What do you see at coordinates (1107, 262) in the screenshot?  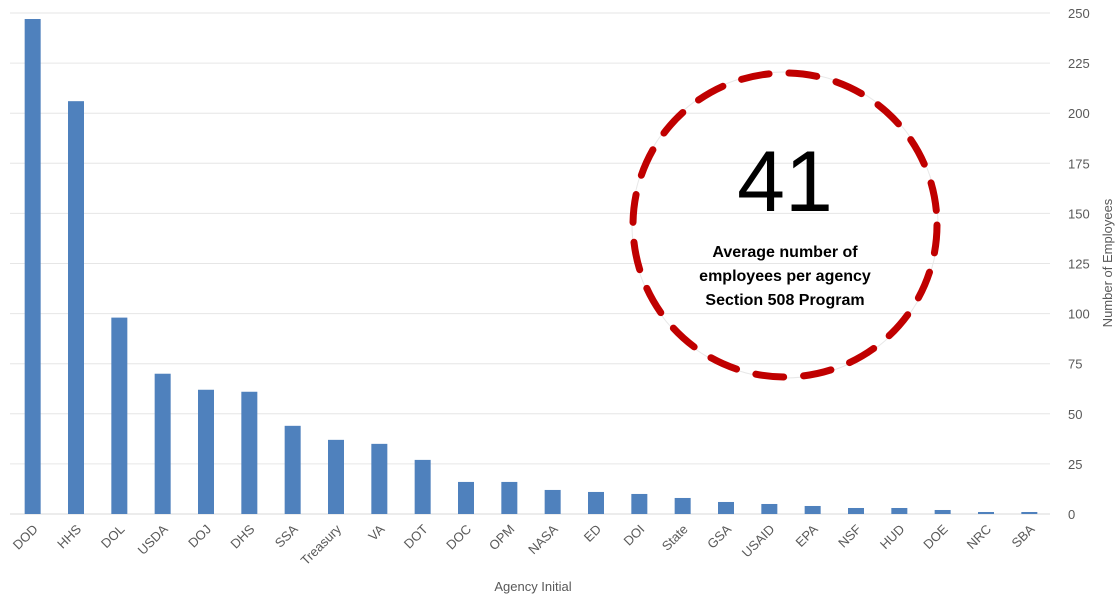 I see `y-axis-title: Number of Employees` at bounding box center [1107, 262].